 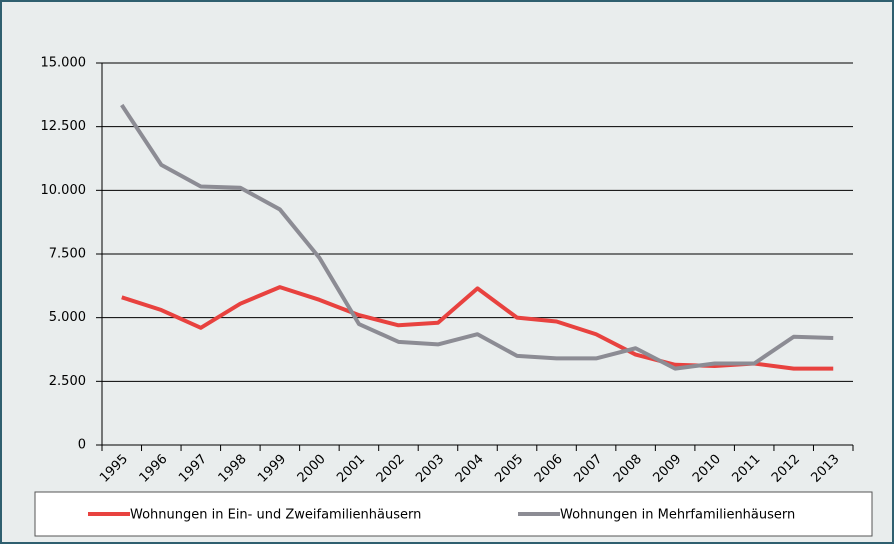 I want to click on y-tick-label: 7.500, so click(x=67, y=254).